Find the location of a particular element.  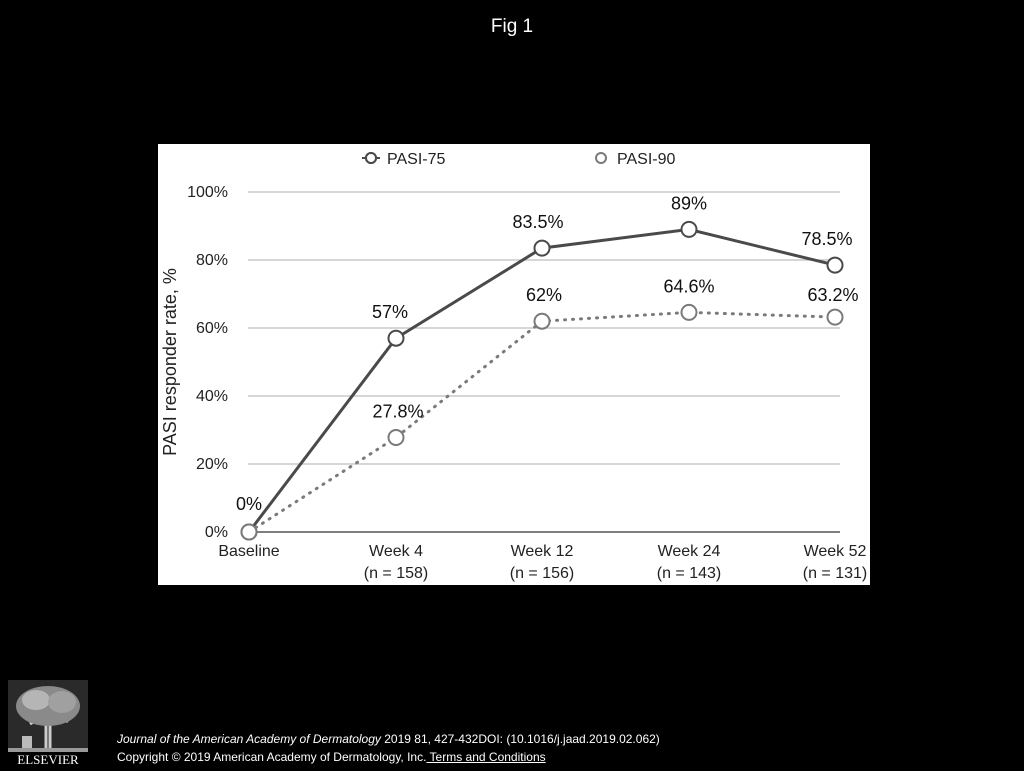

x-tick-label: Baseline is located at coordinates (248, 551).